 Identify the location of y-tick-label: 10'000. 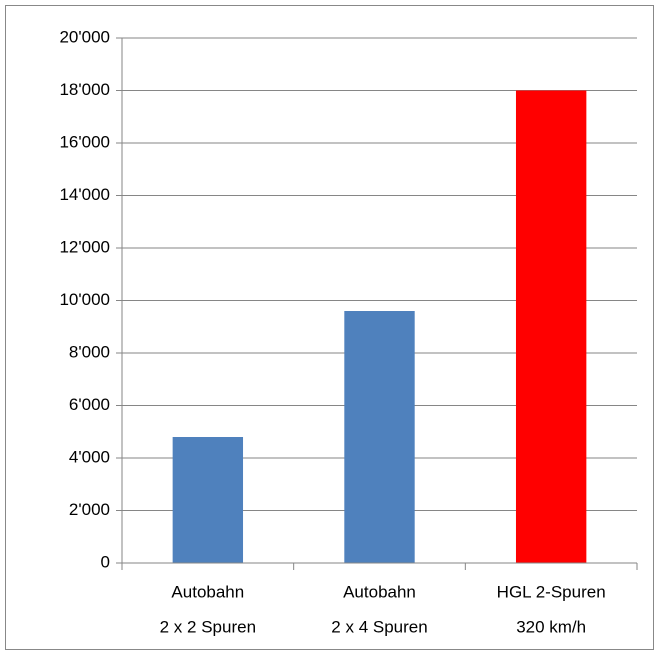
(84, 299).